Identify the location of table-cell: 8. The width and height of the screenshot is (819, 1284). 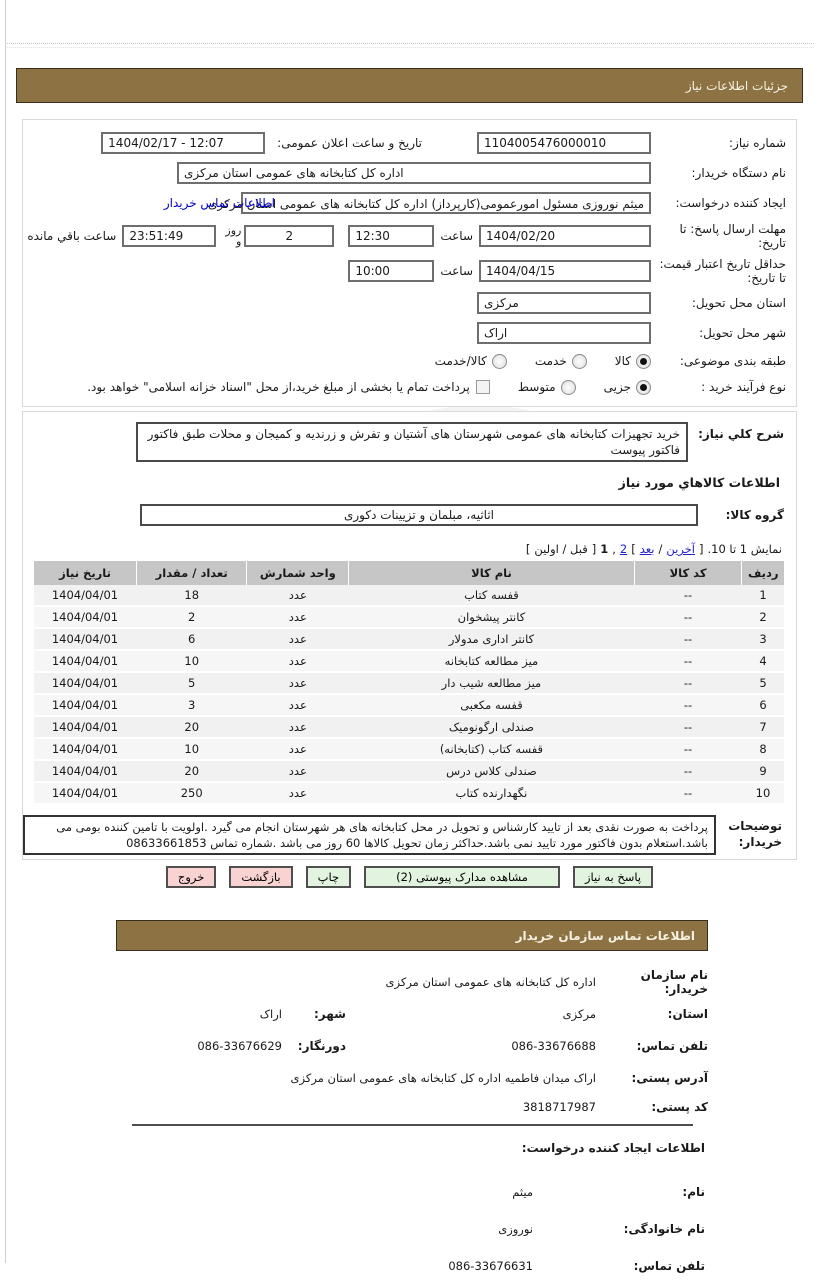
(762, 749).